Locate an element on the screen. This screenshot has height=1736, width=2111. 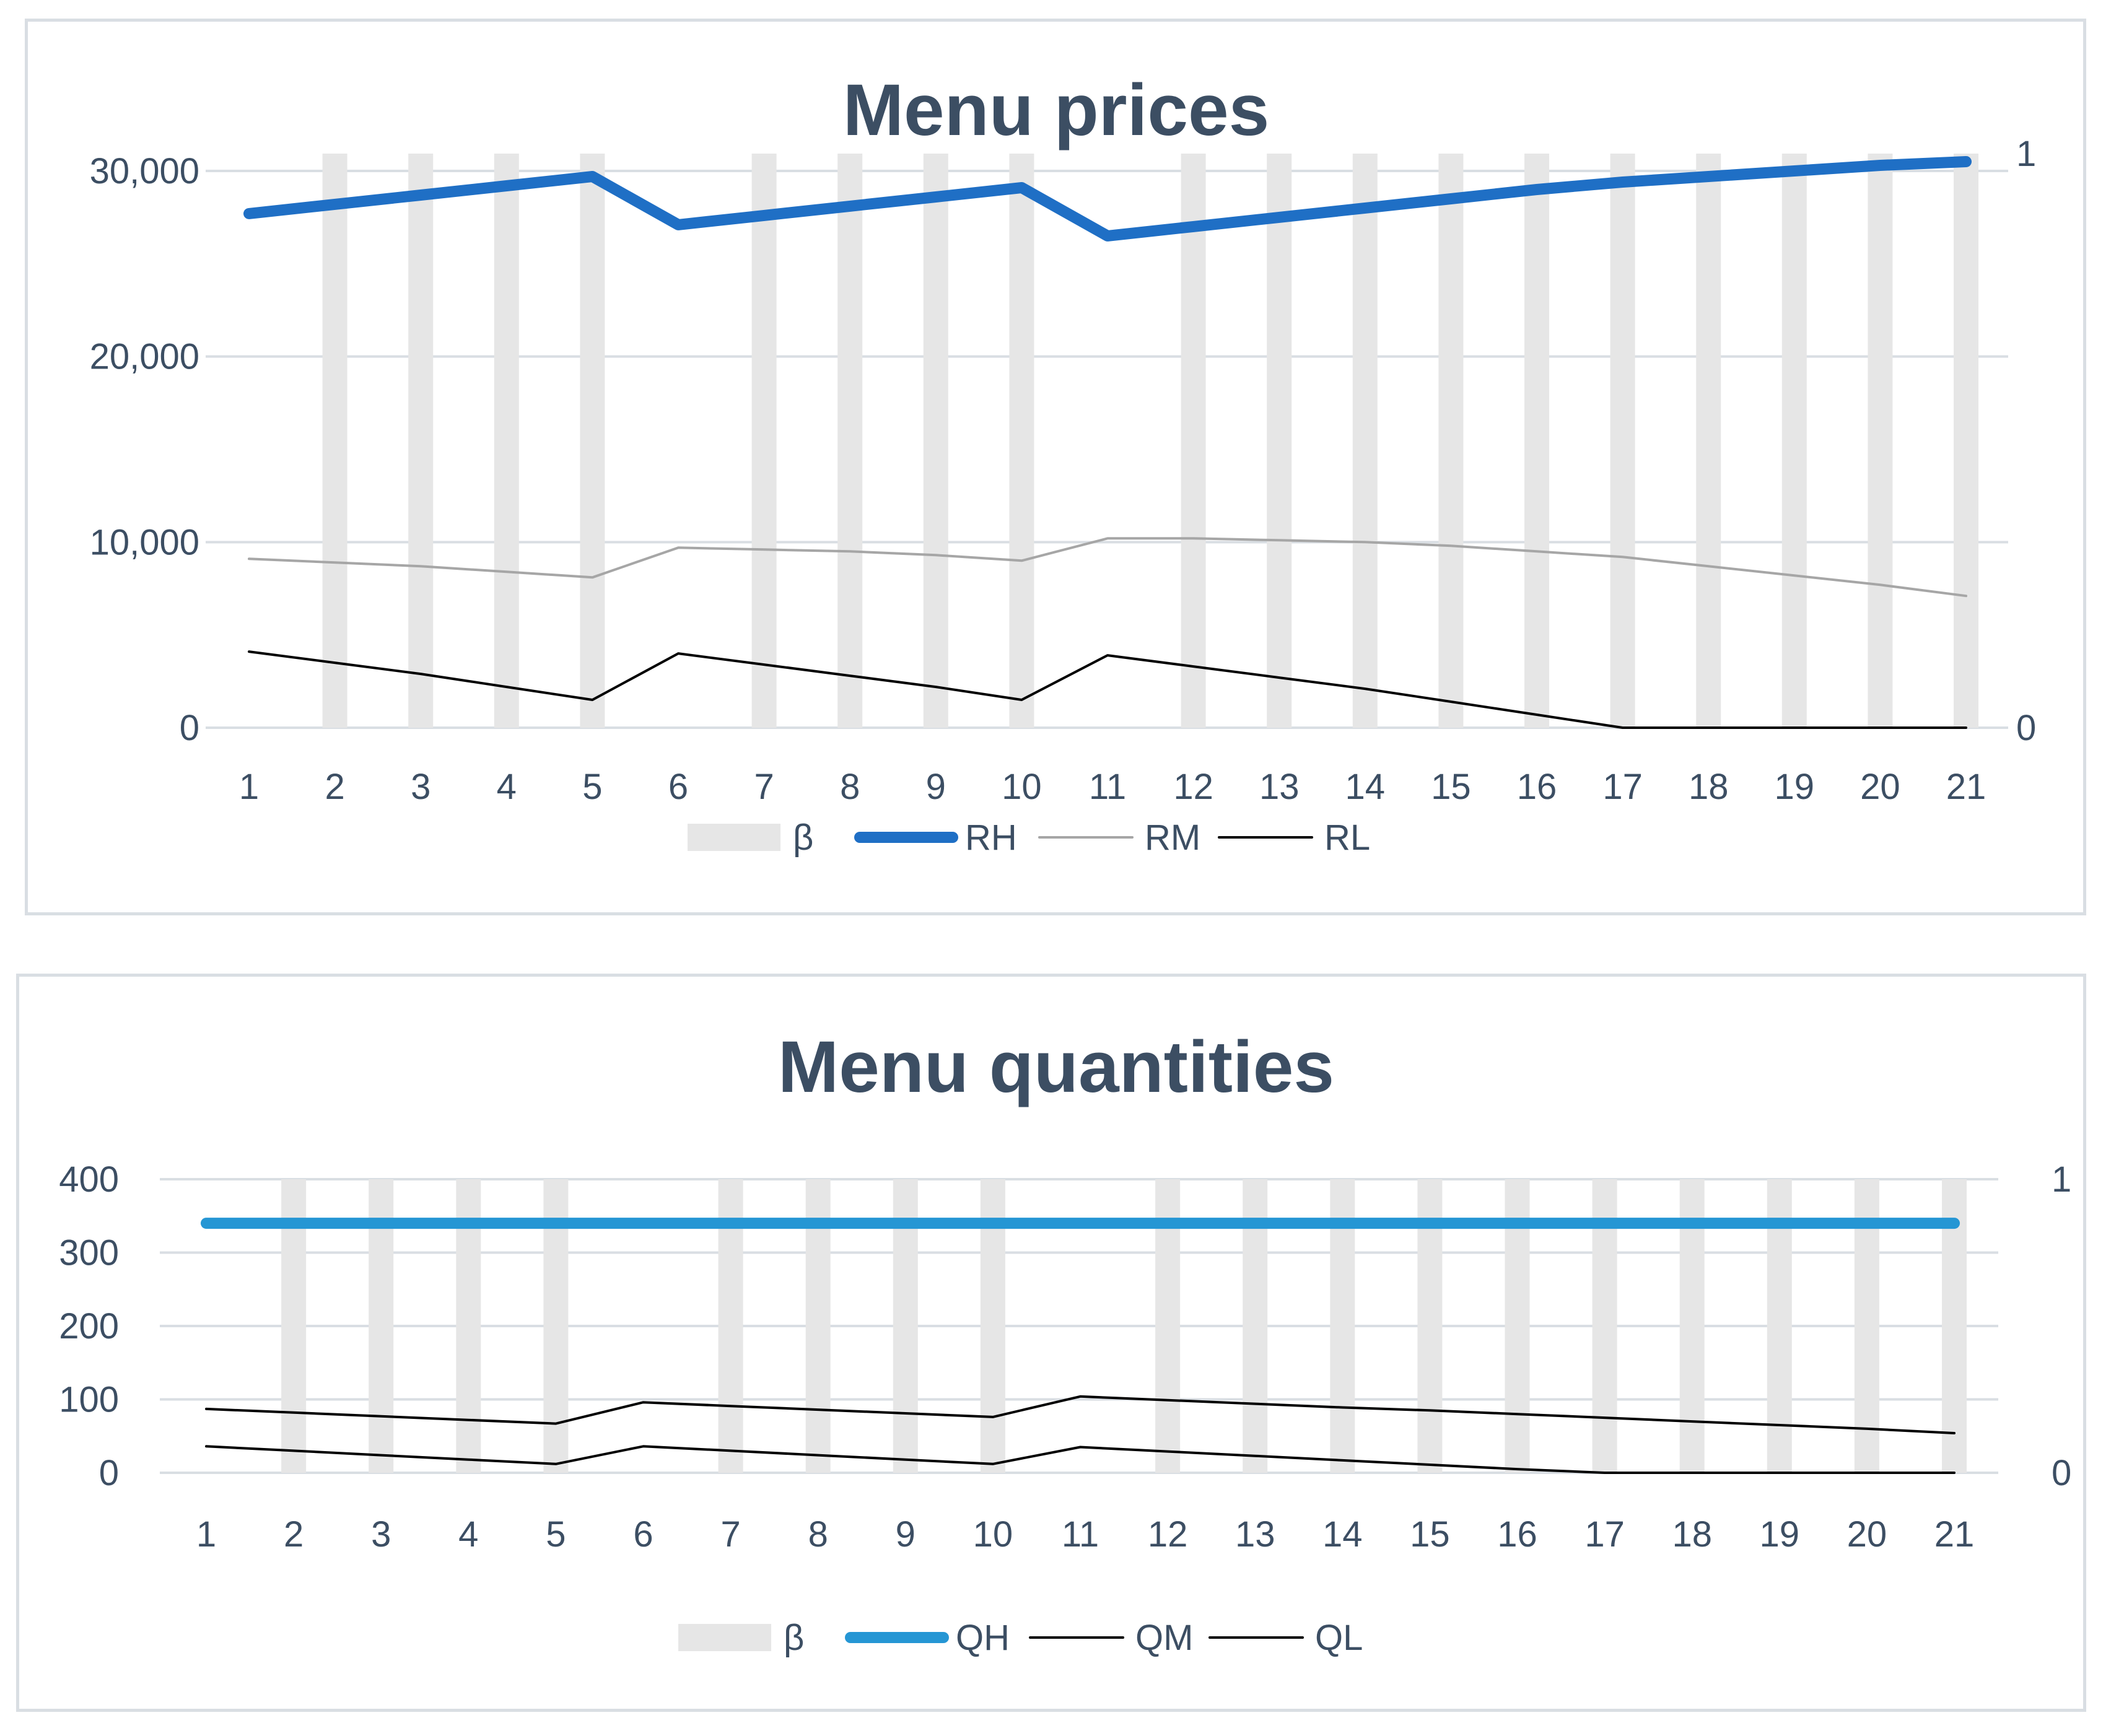
series-line-ql is located at coordinates (1081, 1459).